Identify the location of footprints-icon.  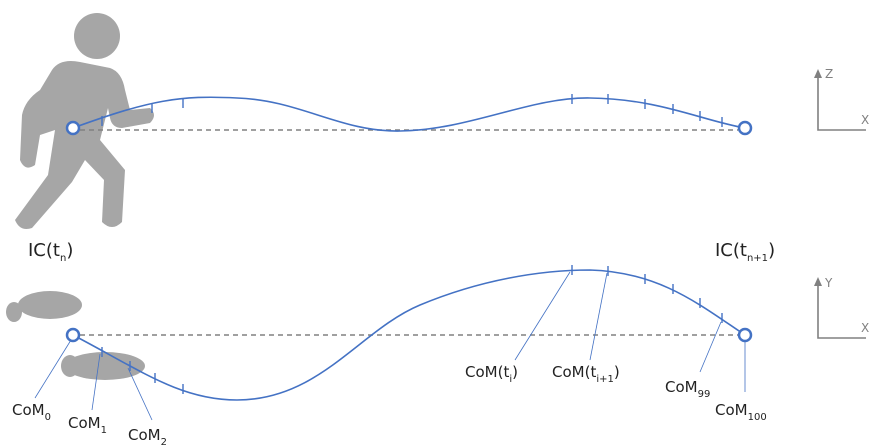
(75, 335).